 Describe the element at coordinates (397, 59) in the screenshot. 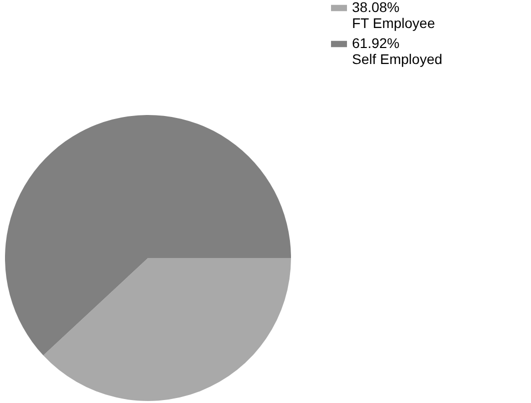

I see `legend-label: Self Employed` at that location.